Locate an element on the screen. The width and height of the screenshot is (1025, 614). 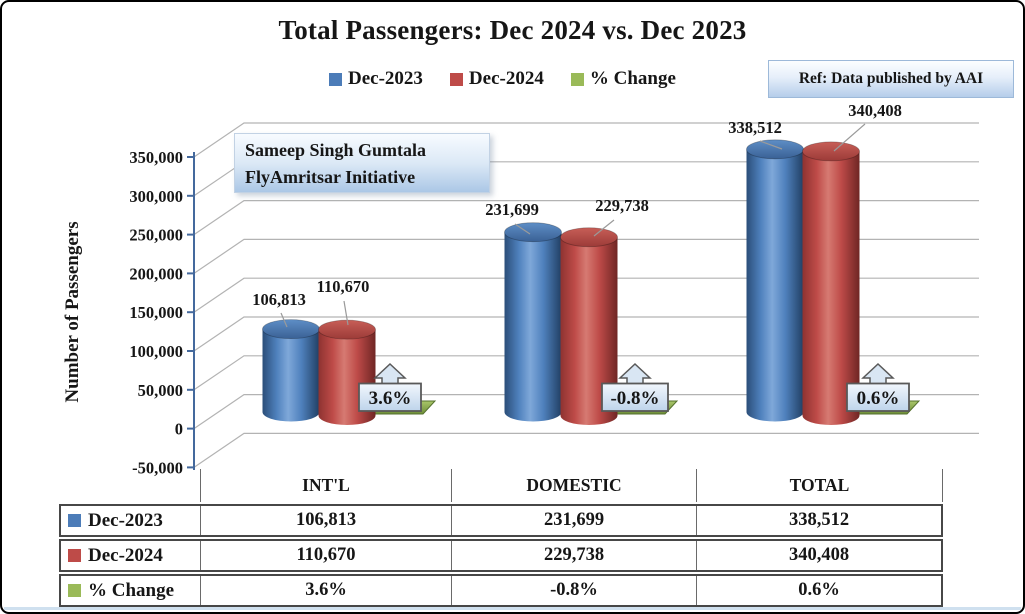
bar-dec-2023-domestic is located at coordinates (533, 327).